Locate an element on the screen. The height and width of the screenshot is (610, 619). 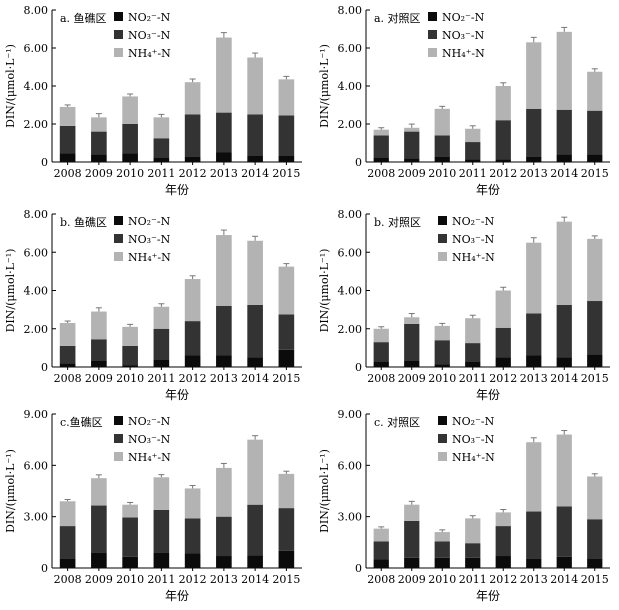
y-tick-label: 6.00 is located at coordinates (36, 48).